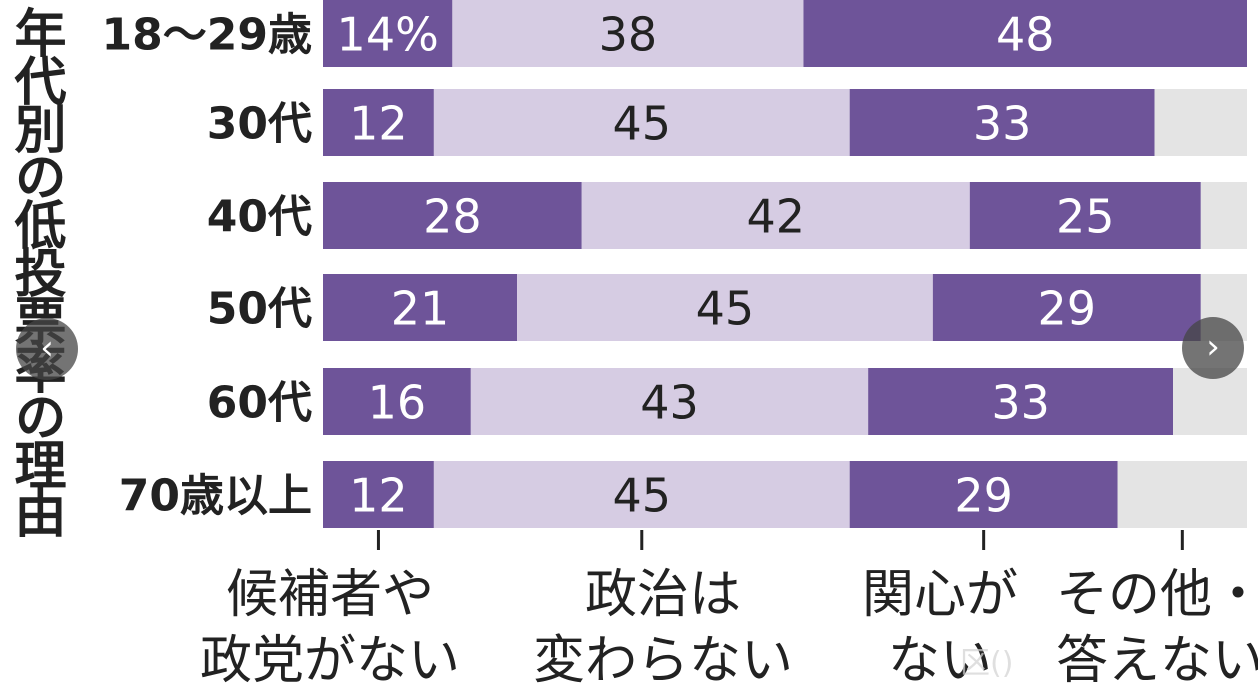 The width and height of the screenshot is (1258, 692). Describe the element at coordinates (663, 661) in the screenshot. I see `legend-label: 変わらない` at that location.